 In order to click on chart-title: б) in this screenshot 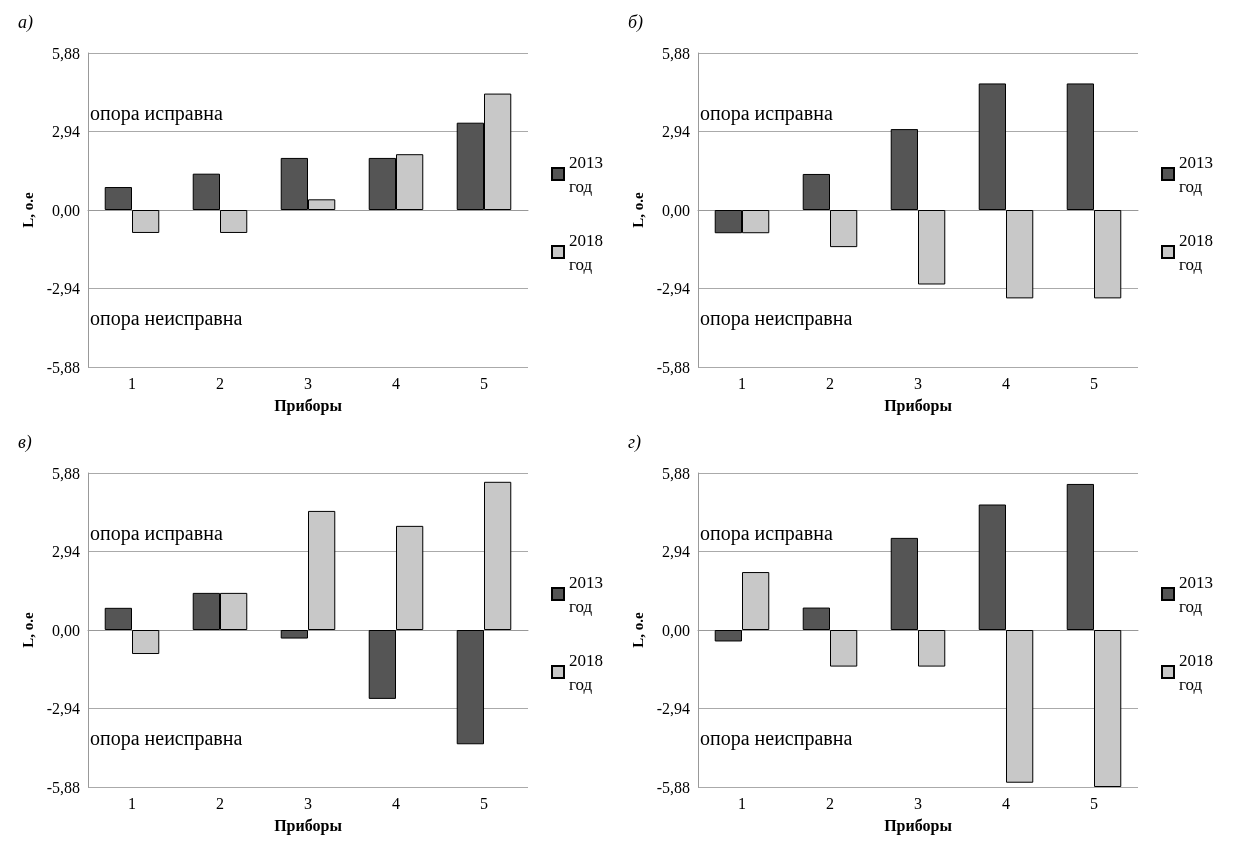, I will do `click(636, 22)`.